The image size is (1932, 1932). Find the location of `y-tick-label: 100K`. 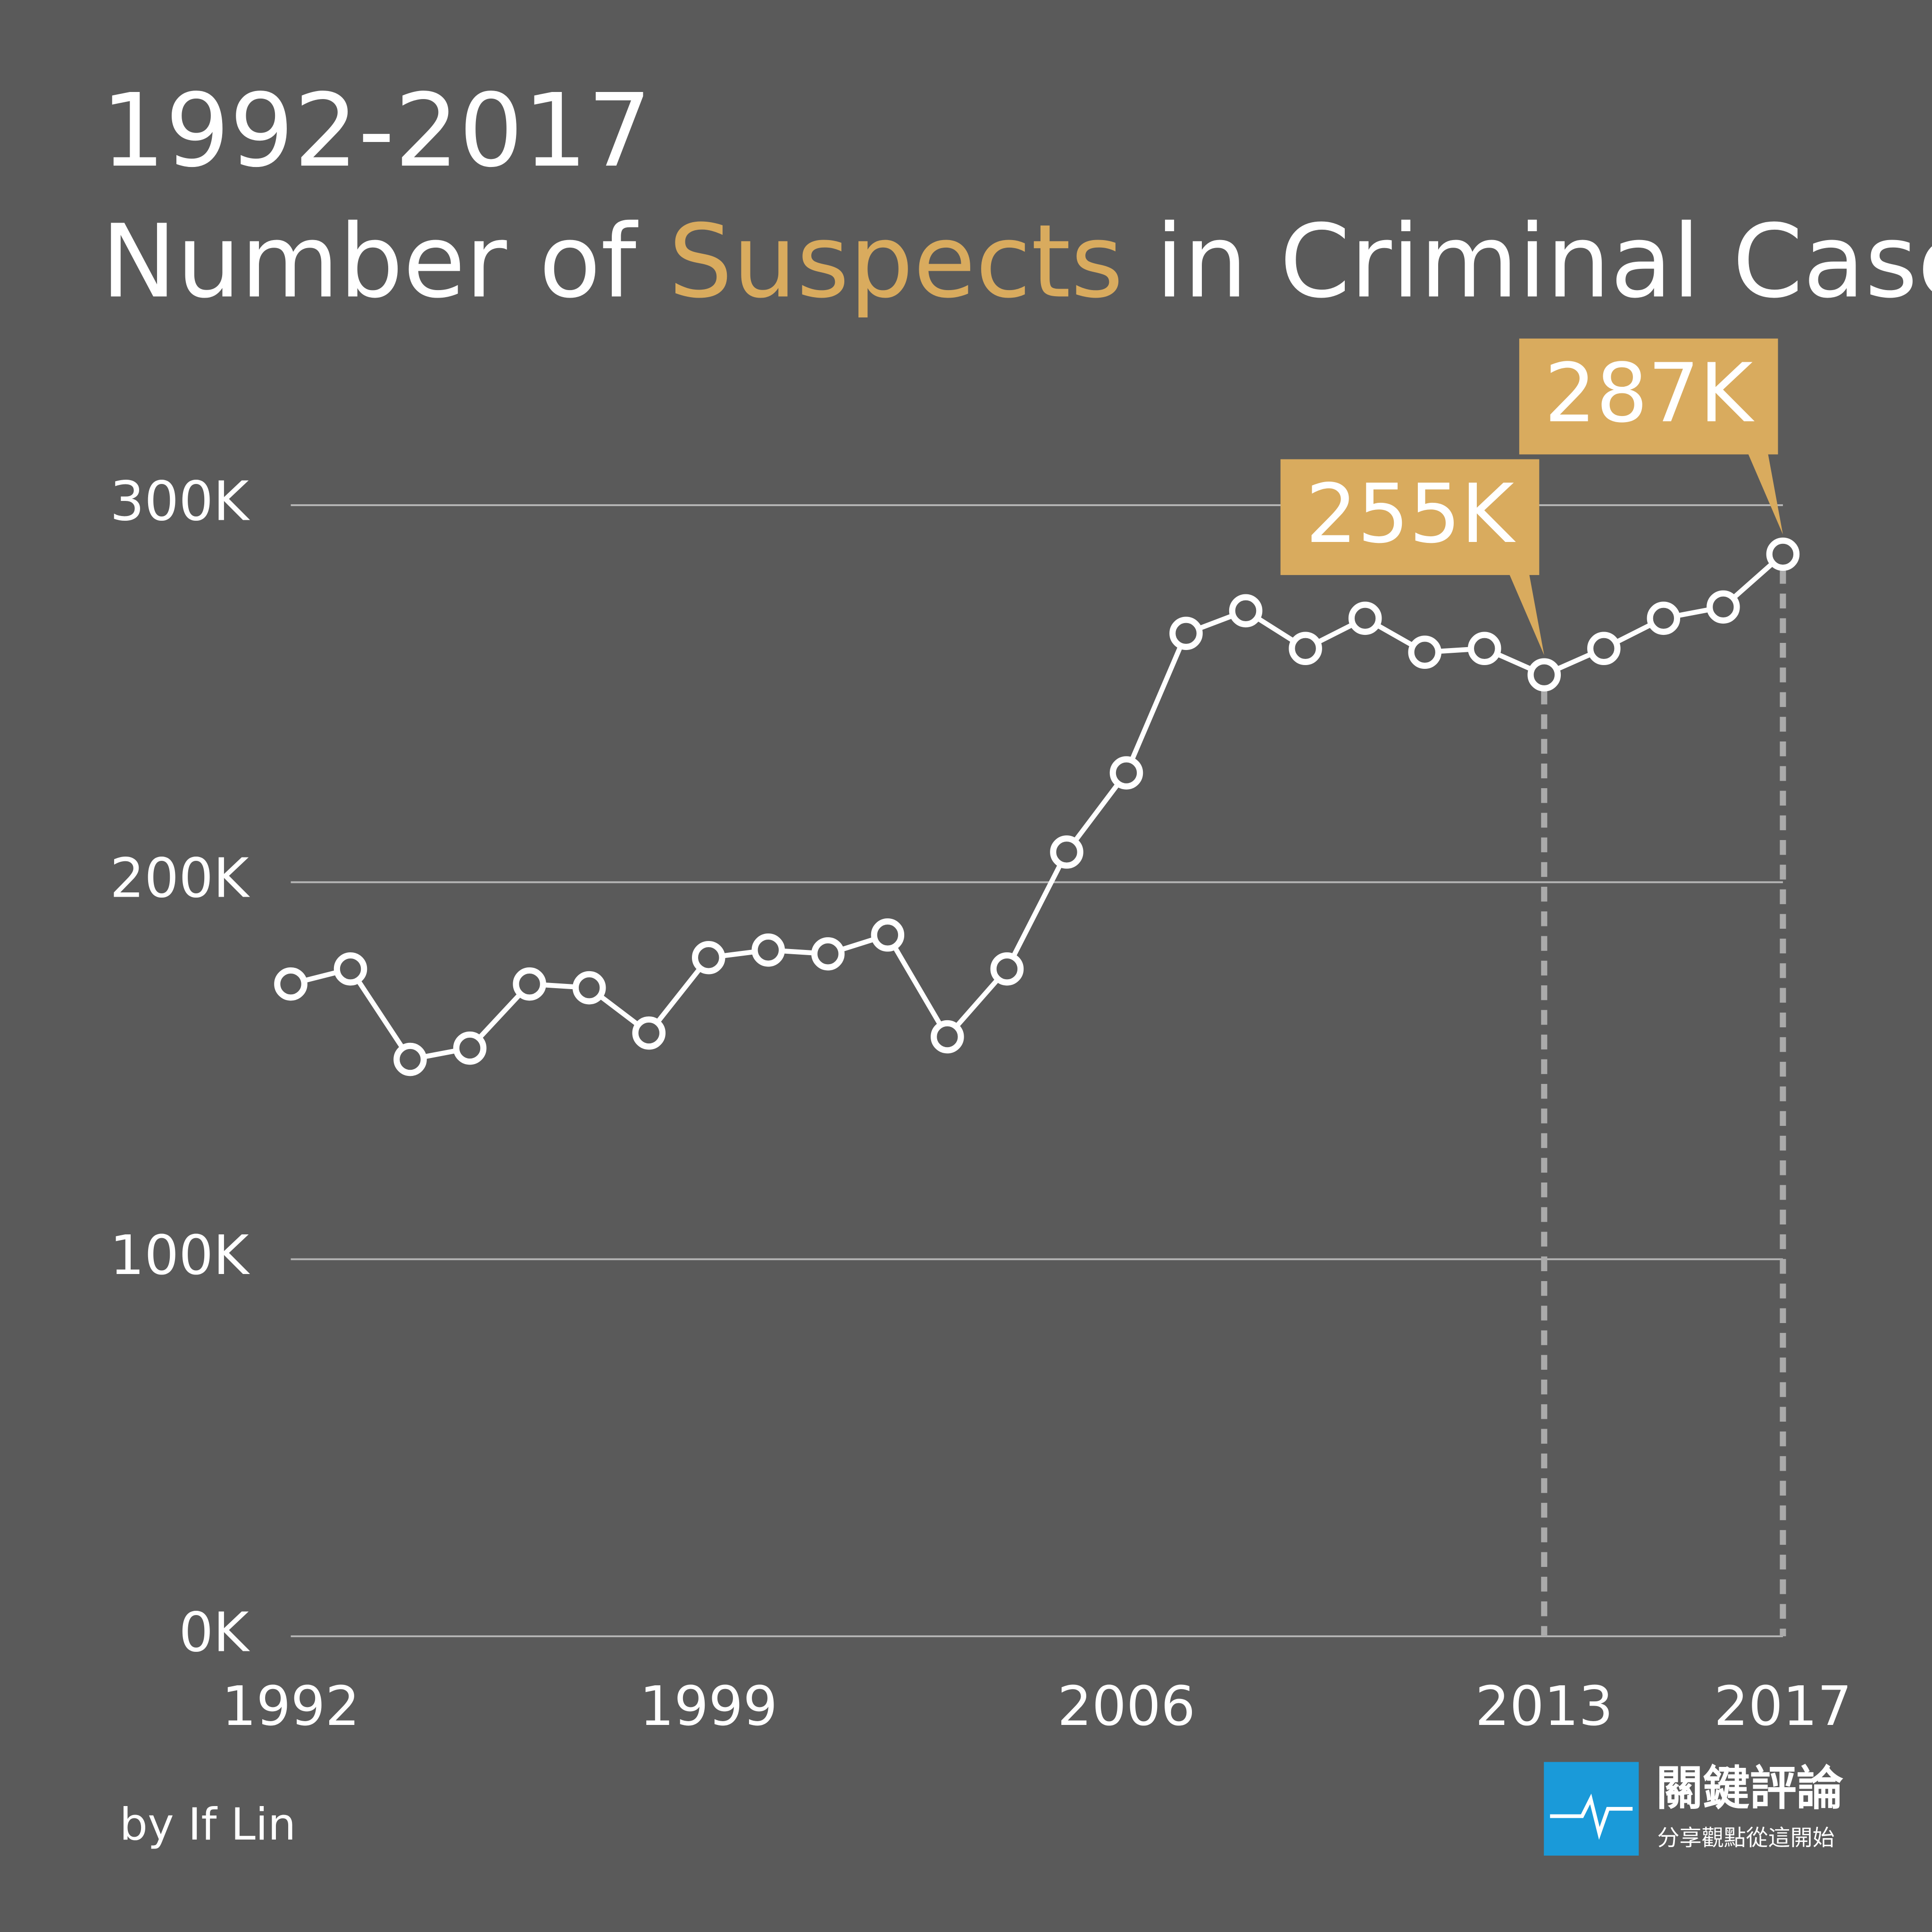

y-tick-label: 100K is located at coordinates (180, 1255).